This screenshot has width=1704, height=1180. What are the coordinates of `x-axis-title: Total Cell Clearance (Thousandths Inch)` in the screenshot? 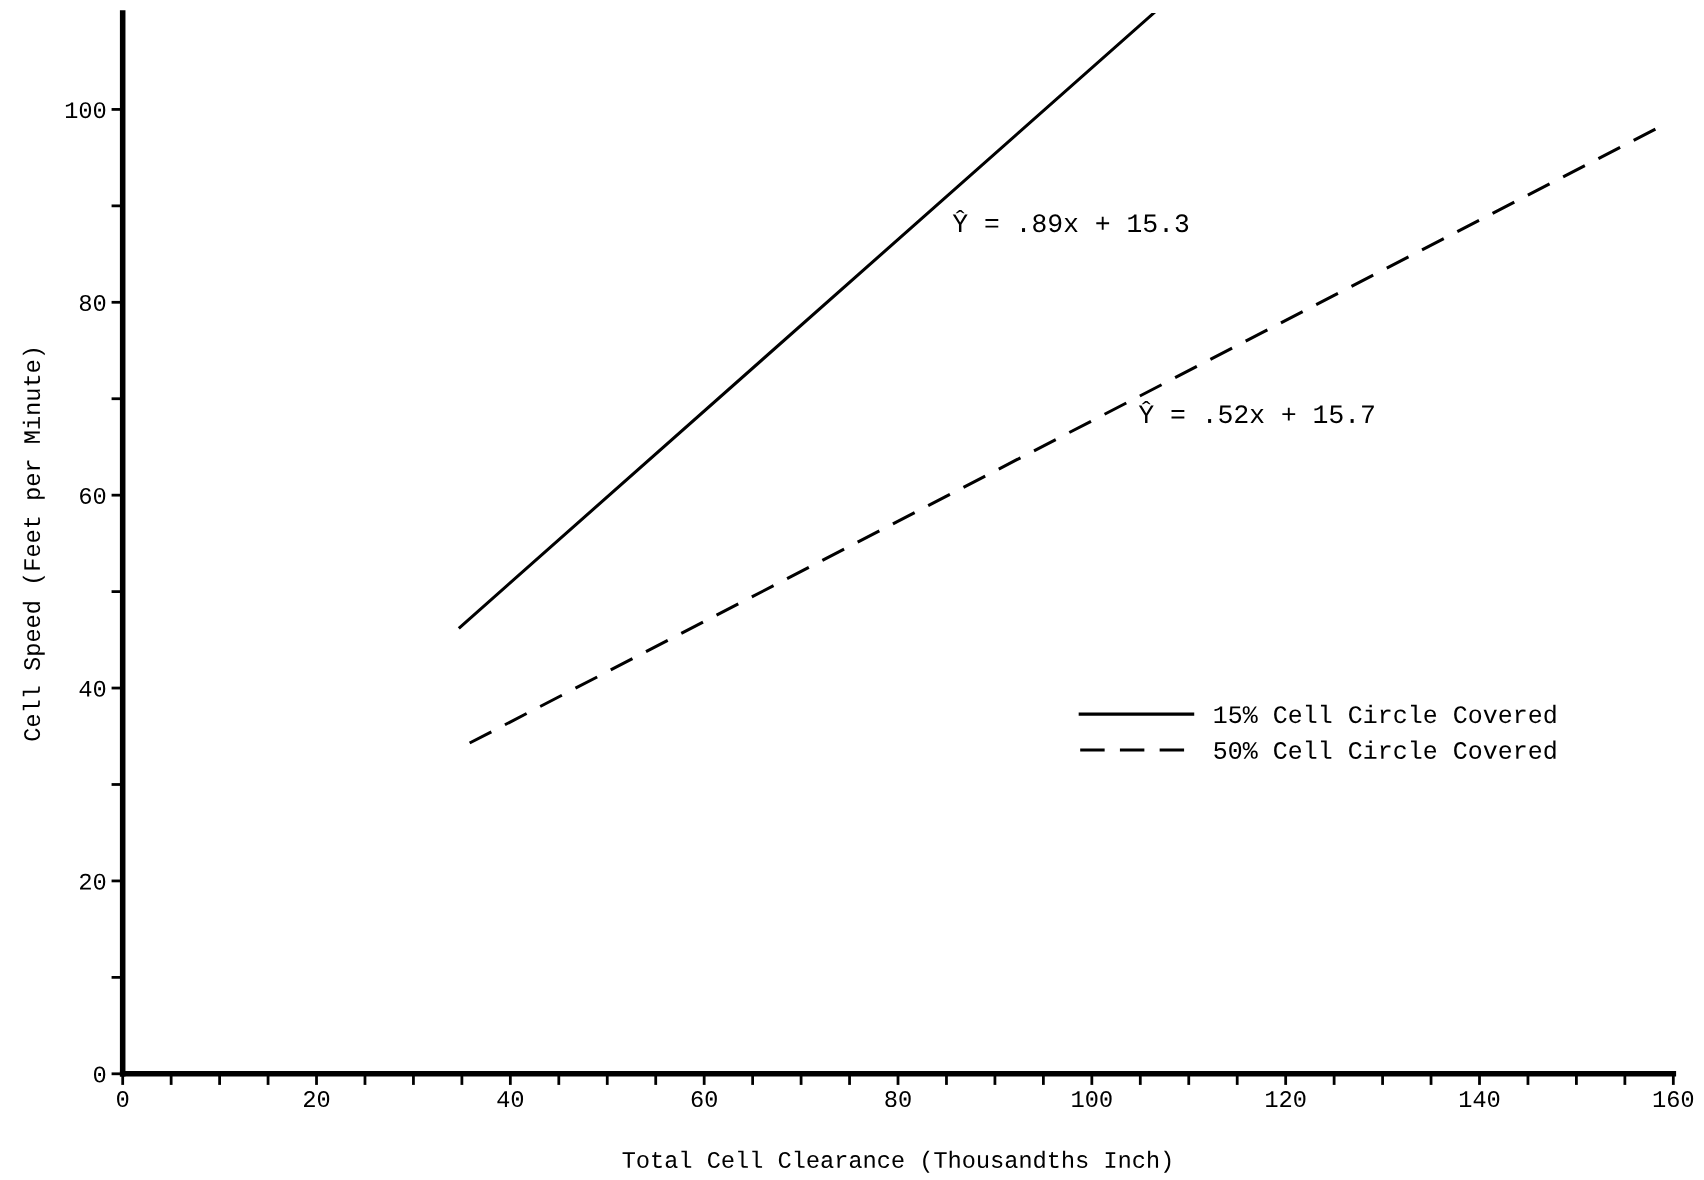 It's located at (896, 1161).